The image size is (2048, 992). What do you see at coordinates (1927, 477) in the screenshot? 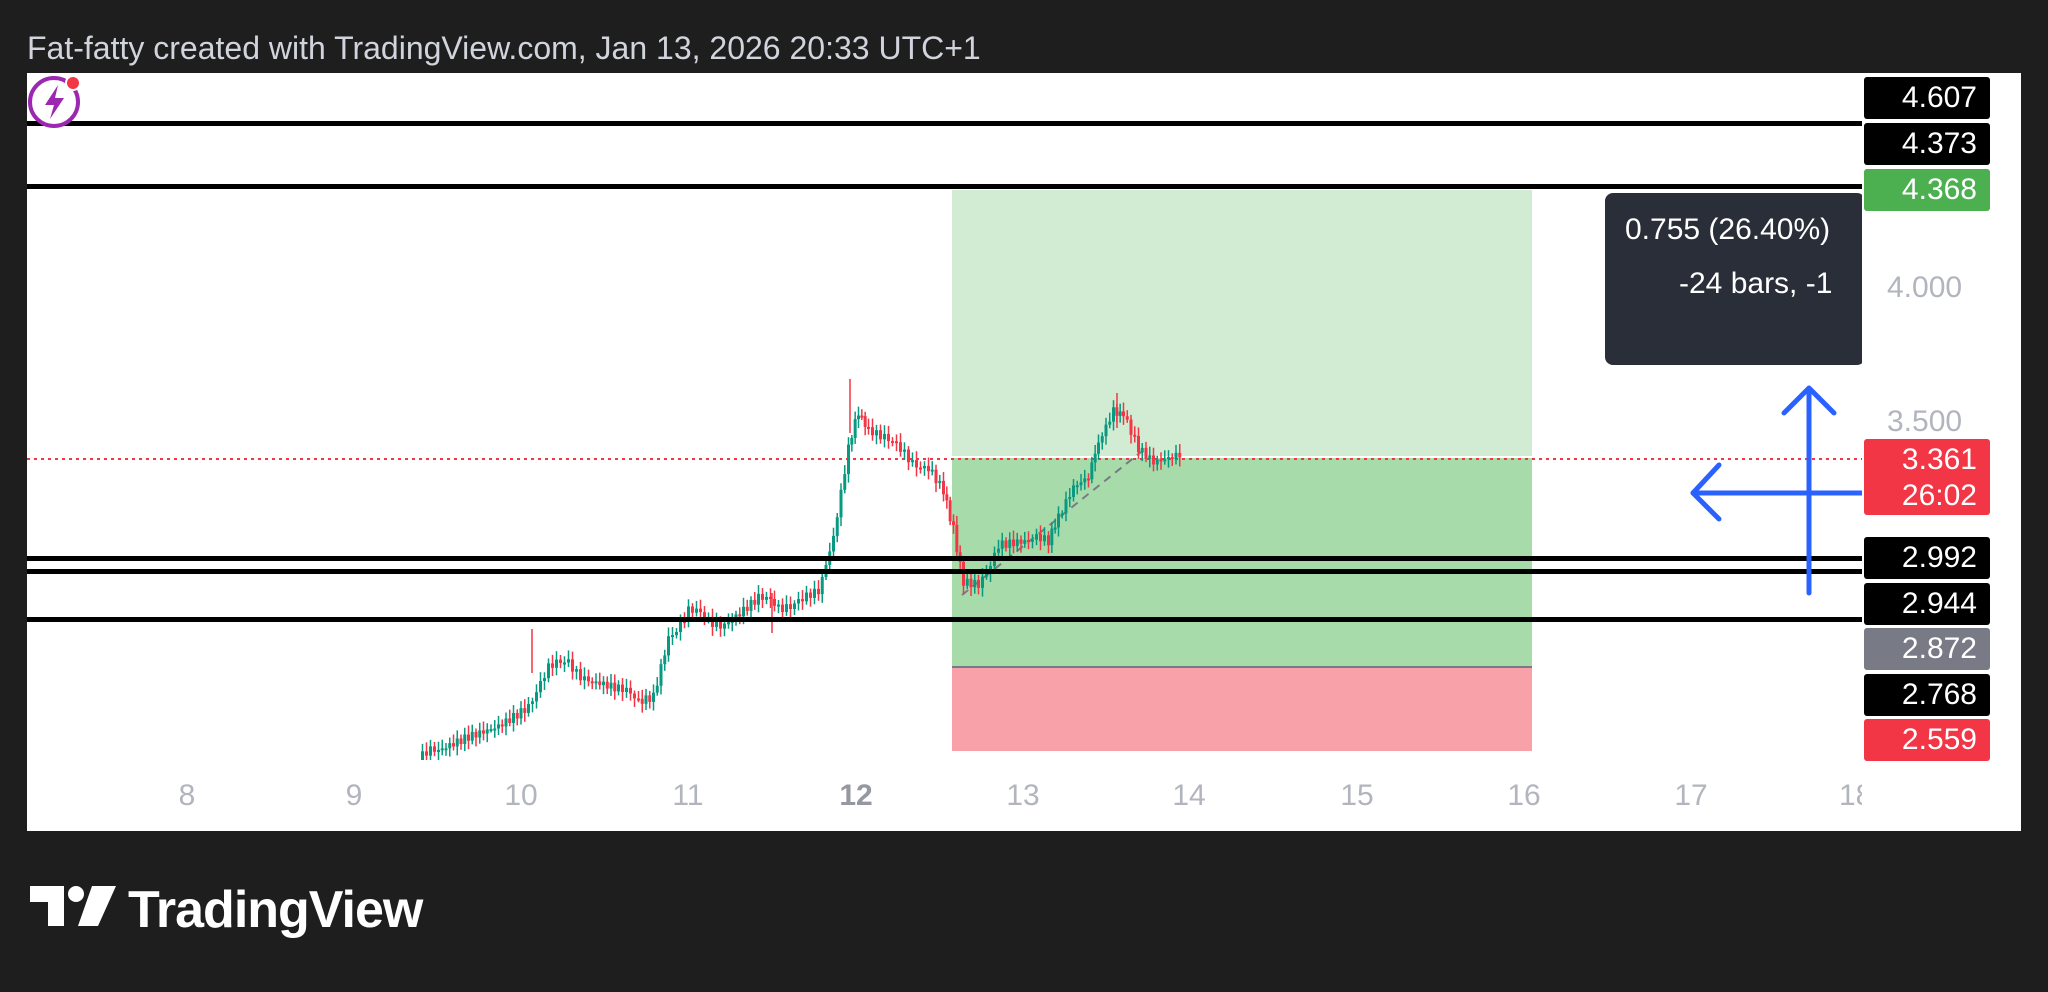
I see `current-price-label: 3.361 26:02` at bounding box center [1927, 477].